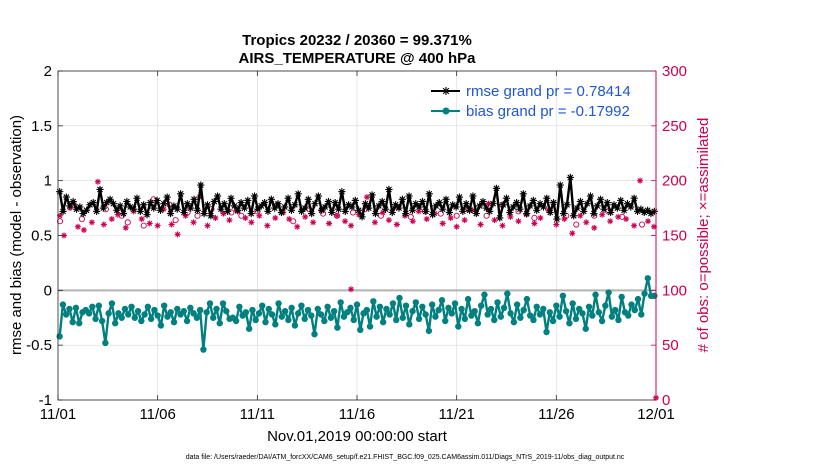 This screenshot has width=830, height=470. I want to click on x-axis-label: Nov.01,2019 00:00:00 start, so click(357, 436).